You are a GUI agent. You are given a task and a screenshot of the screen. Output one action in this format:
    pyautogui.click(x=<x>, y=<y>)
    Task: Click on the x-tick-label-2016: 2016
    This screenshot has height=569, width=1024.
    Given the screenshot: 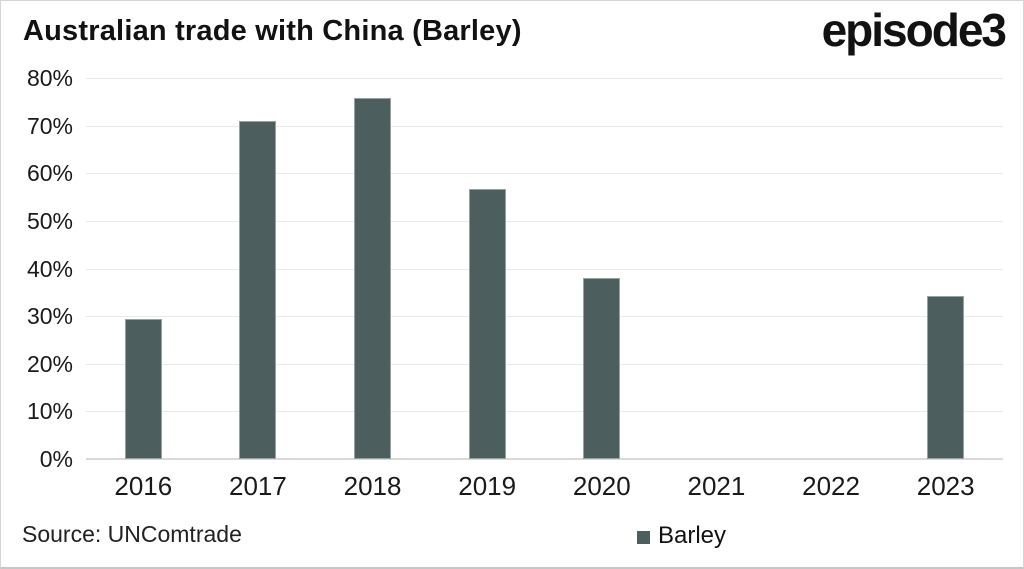 What is the action you would take?
    pyautogui.click(x=143, y=486)
    